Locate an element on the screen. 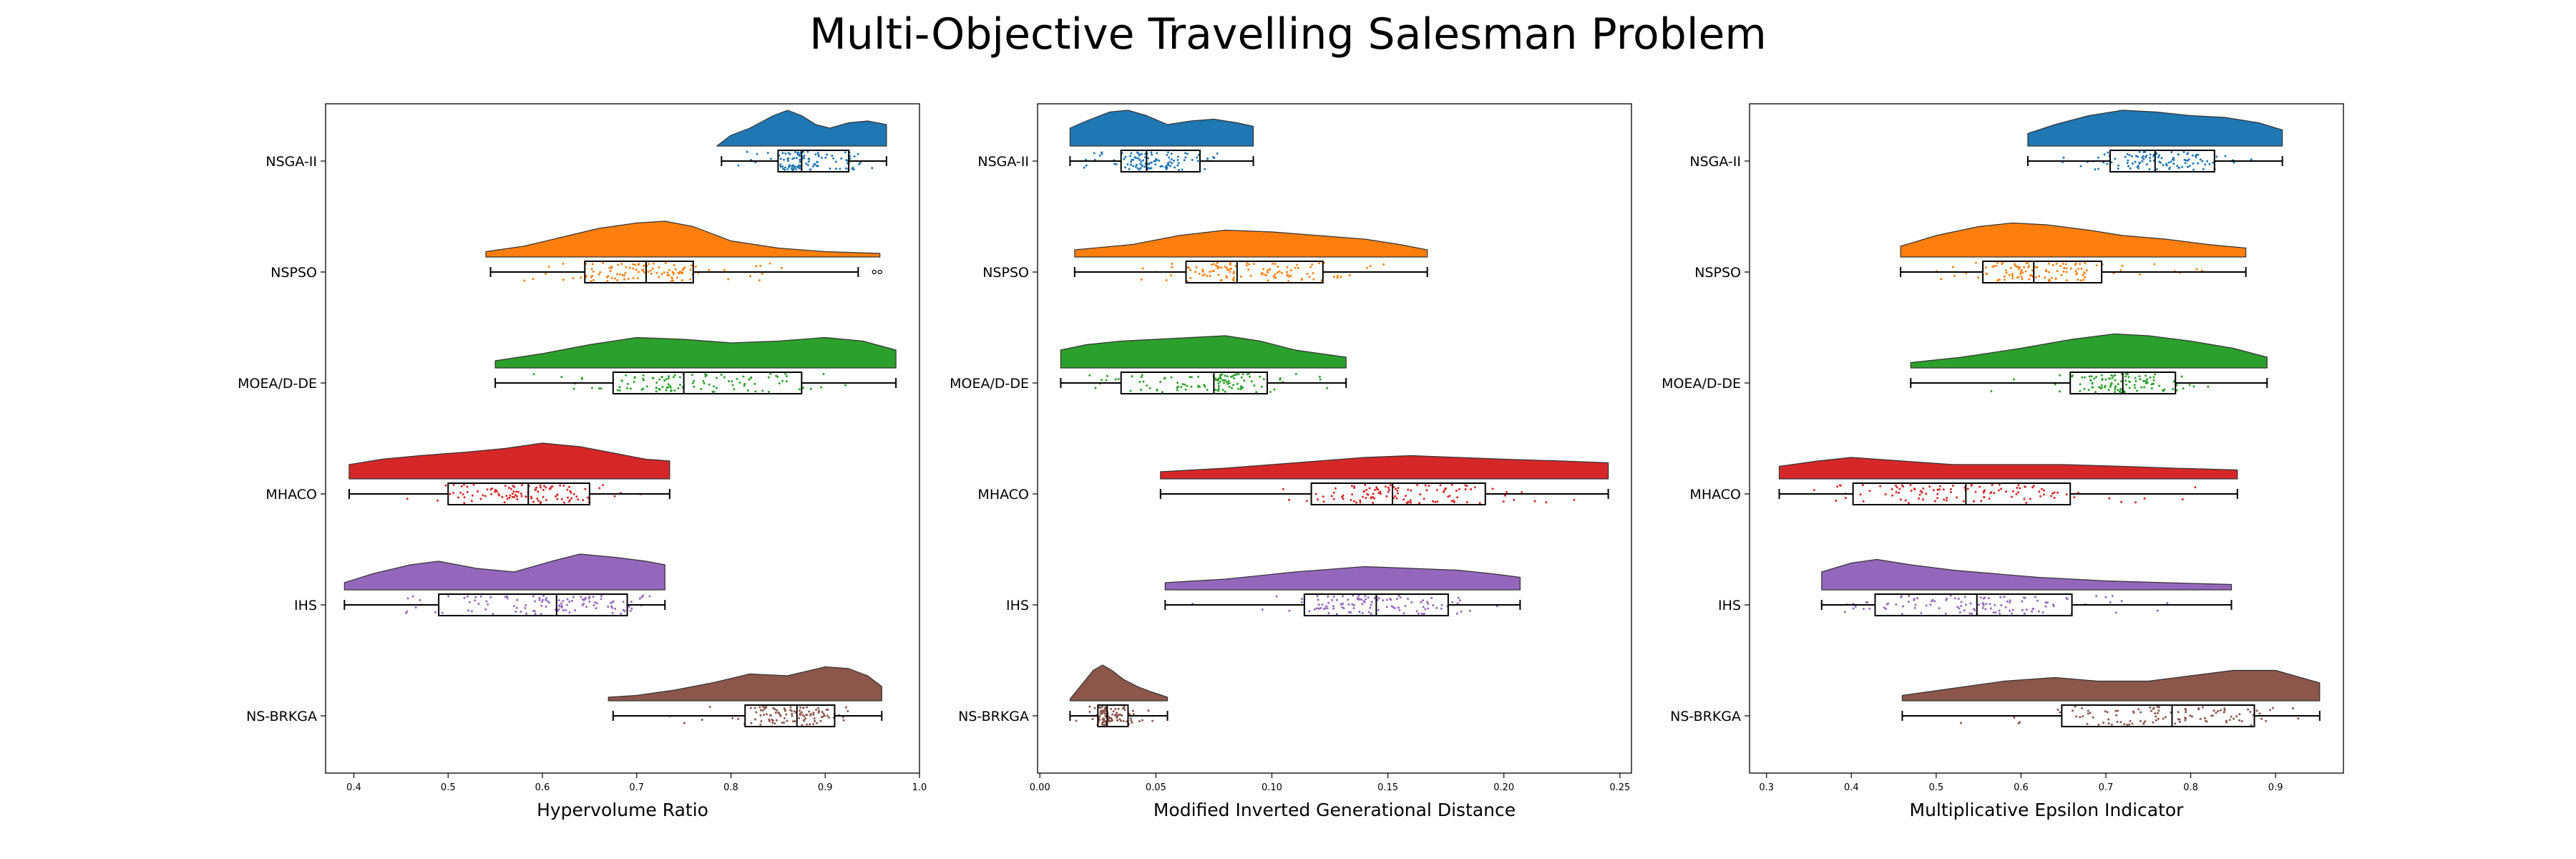  x-tick-label: 0.8 is located at coordinates (2190, 787).